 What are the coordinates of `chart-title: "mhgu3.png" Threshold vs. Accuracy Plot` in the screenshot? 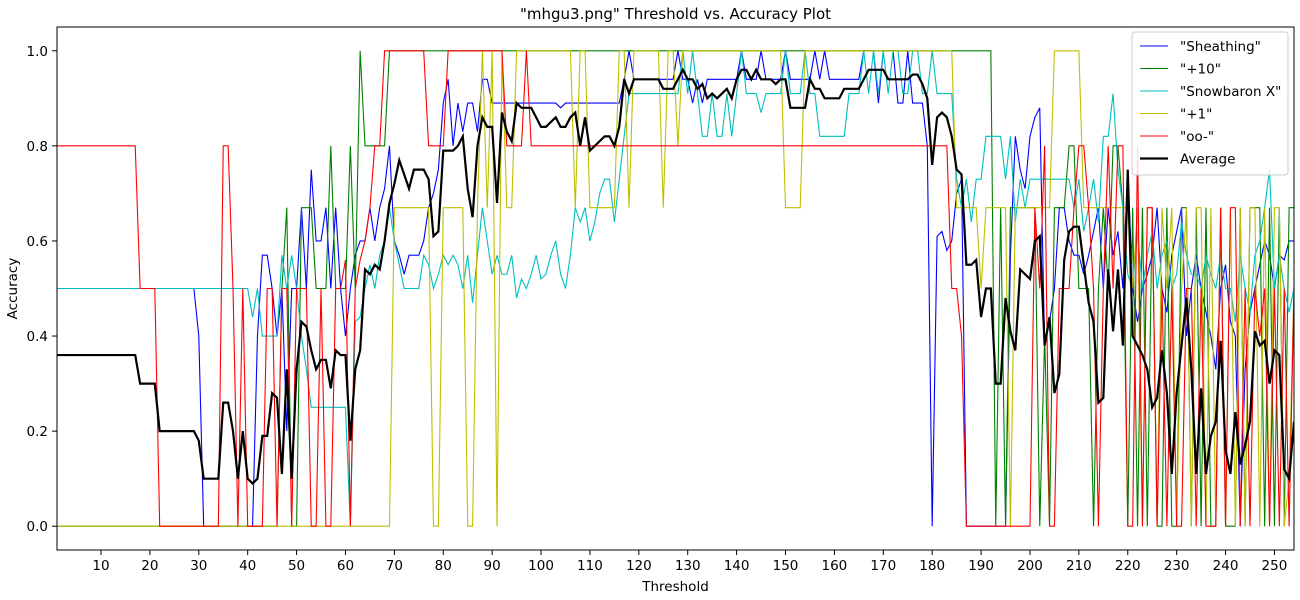 It's located at (675, 14).